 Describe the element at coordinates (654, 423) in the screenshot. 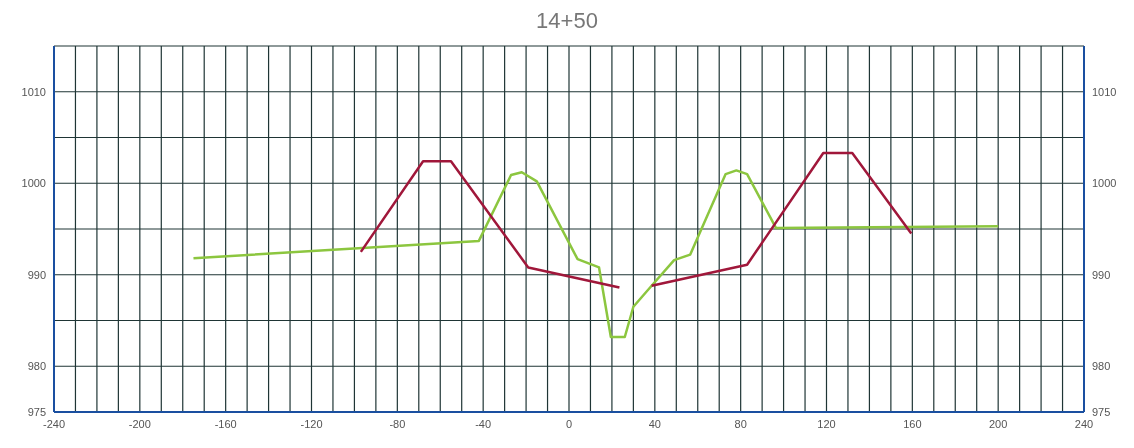

I see `x-tick-label: 40` at that location.